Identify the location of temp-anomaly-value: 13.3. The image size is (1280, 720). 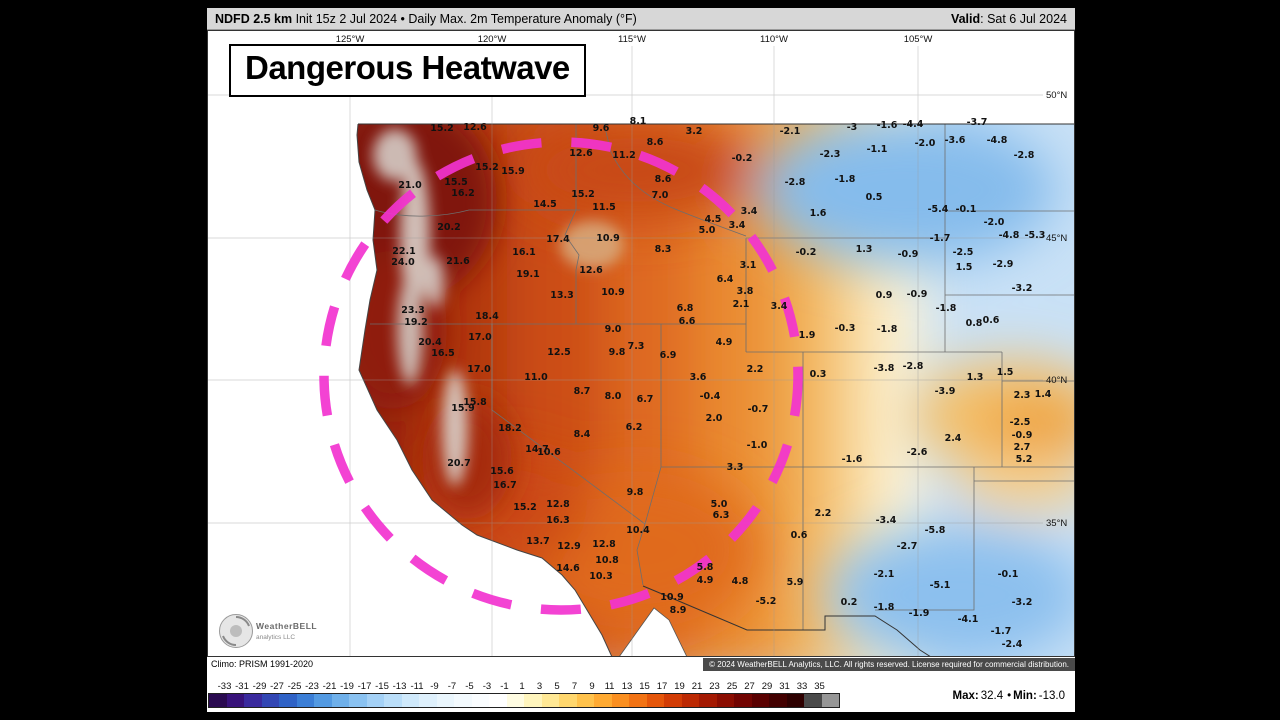
(561, 295).